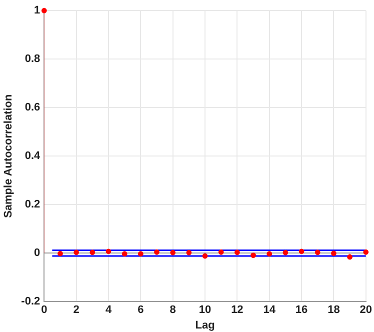 This screenshot has height=332, width=374. I want to click on x-tick-label: 14, so click(269, 310).